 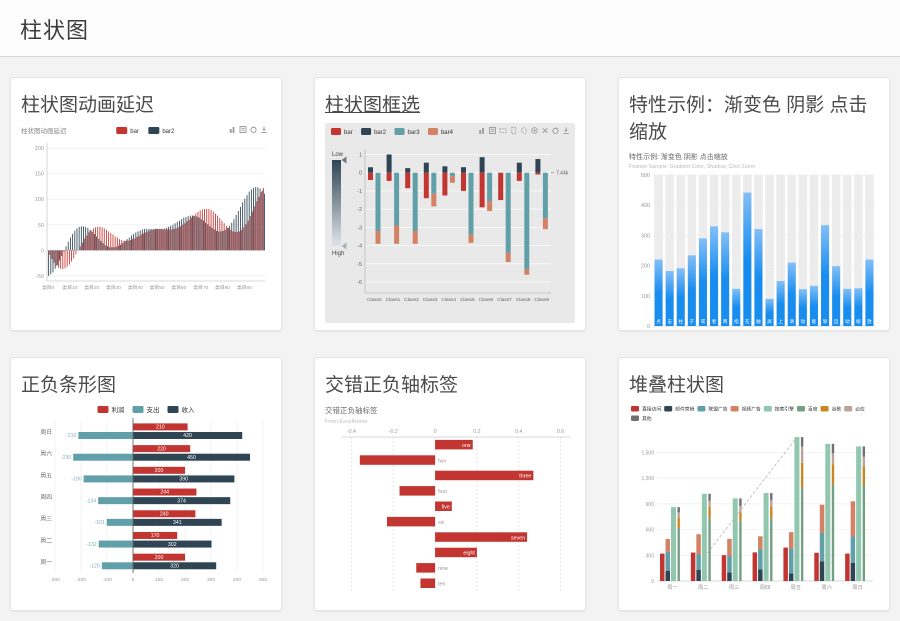 I want to click on axis-label: -0.2, so click(x=393, y=432).